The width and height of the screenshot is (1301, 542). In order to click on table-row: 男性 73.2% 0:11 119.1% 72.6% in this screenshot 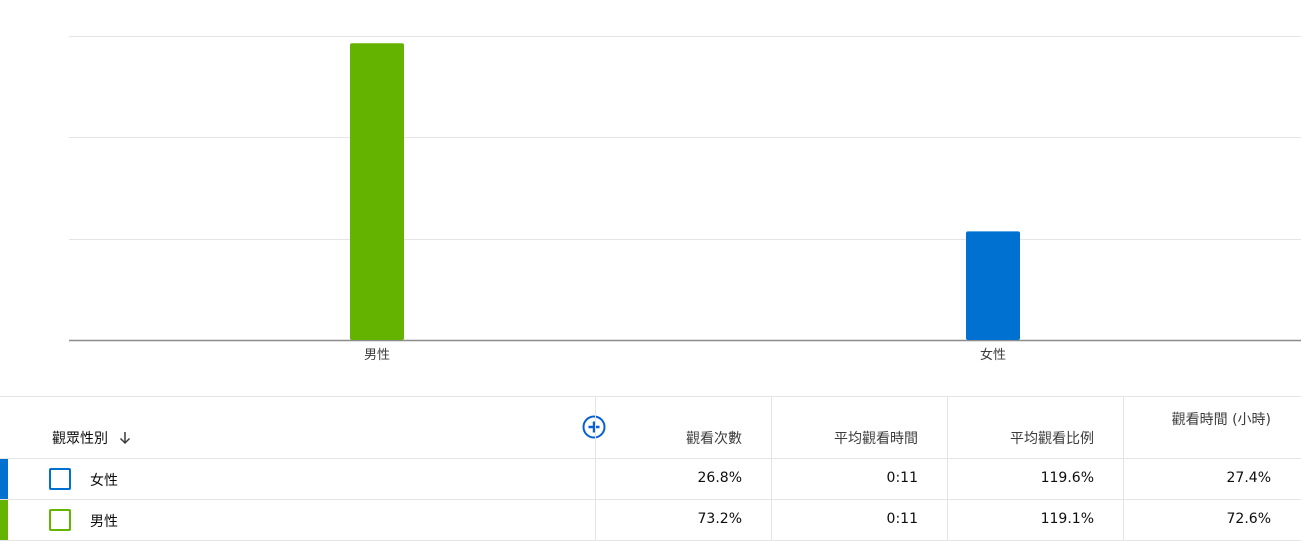, I will do `click(650, 520)`.